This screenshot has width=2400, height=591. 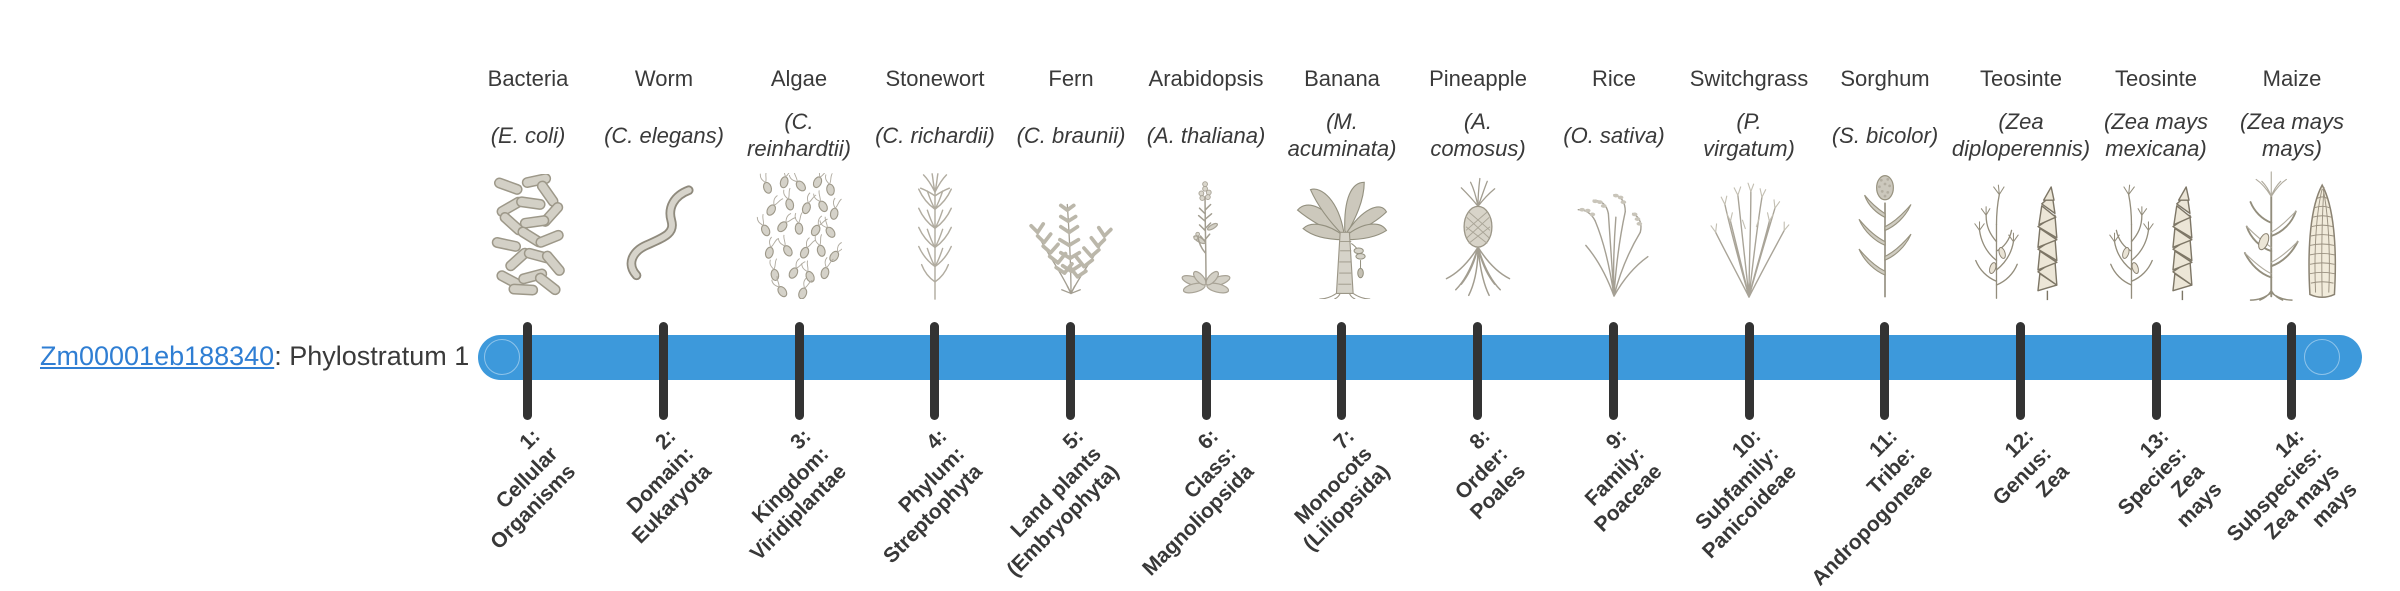 I want to click on algae-icon, so click(x=799, y=236).